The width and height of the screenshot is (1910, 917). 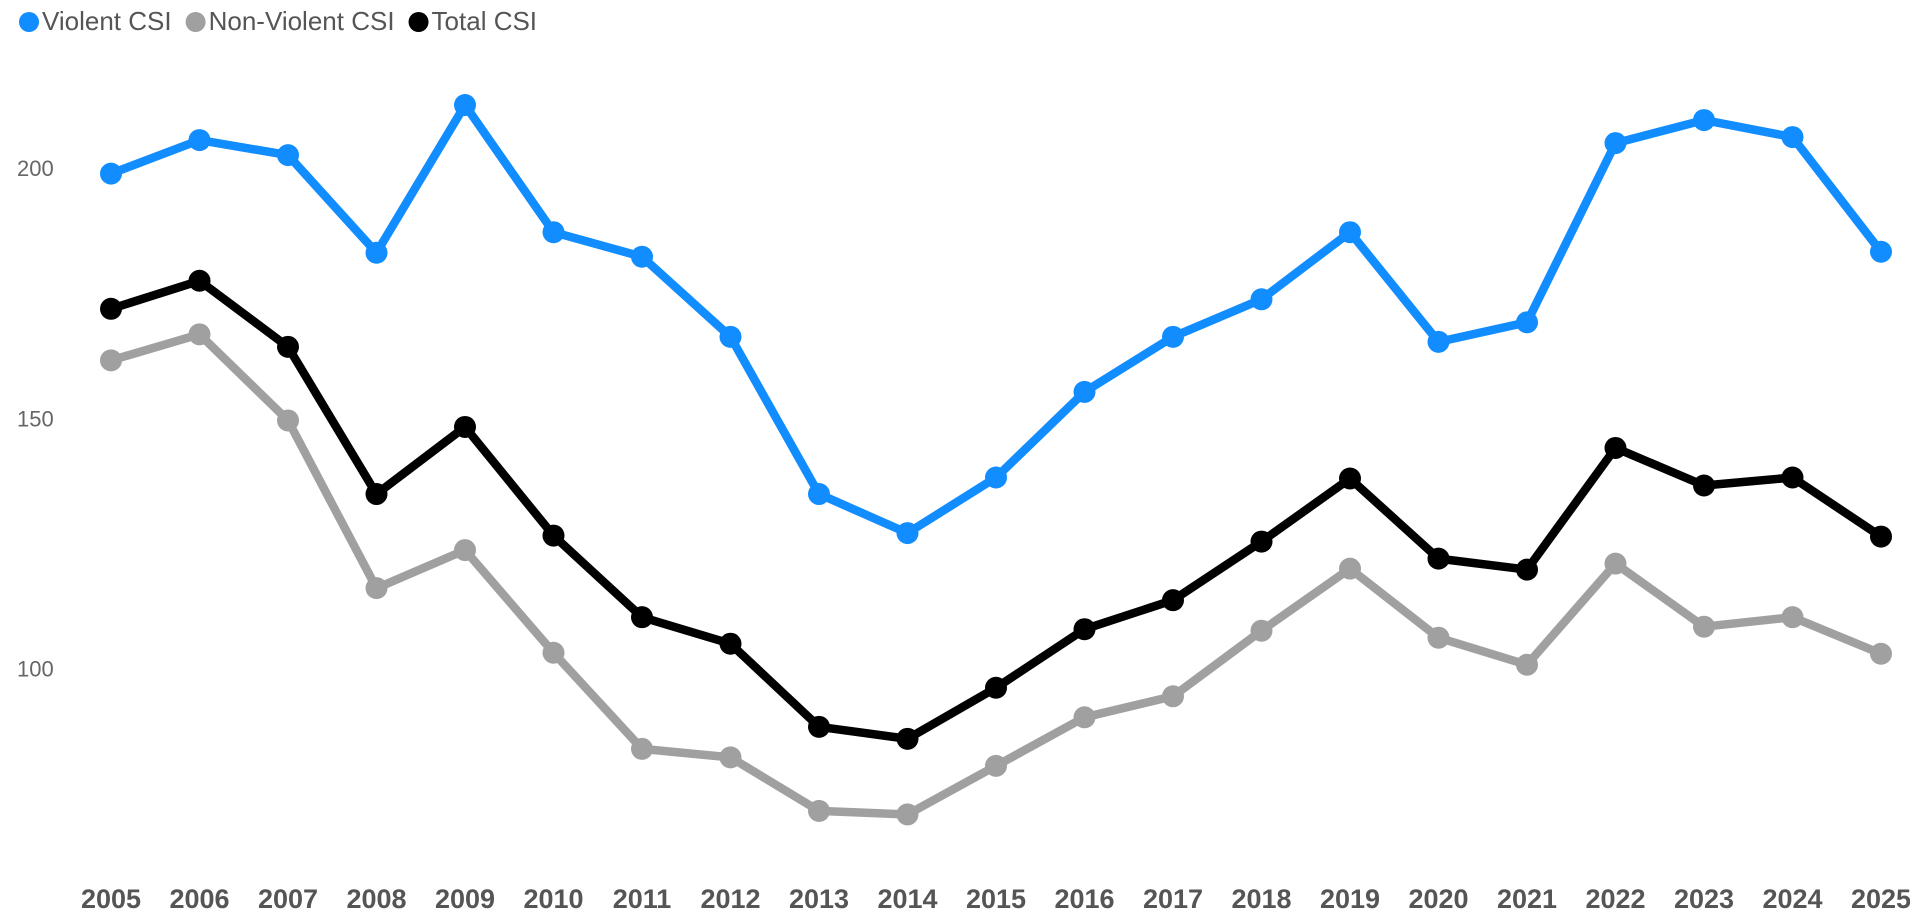 What do you see at coordinates (1704, 899) in the screenshot?
I see `x-tick-label: 2023` at bounding box center [1704, 899].